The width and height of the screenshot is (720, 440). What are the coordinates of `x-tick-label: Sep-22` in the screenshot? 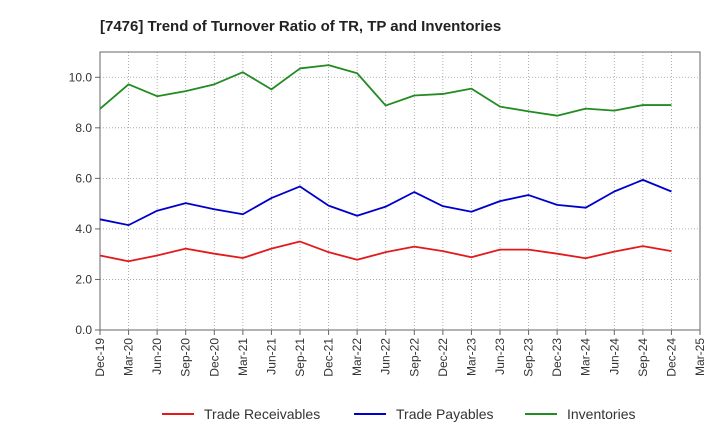 It's located at (414, 357).